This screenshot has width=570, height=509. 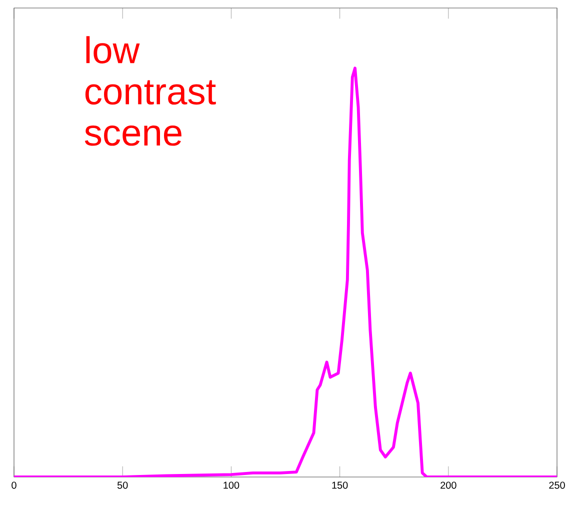 What do you see at coordinates (340, 485) in the screenshot?
I see `x-tick-label: 150` at bounding box center [340, 485].